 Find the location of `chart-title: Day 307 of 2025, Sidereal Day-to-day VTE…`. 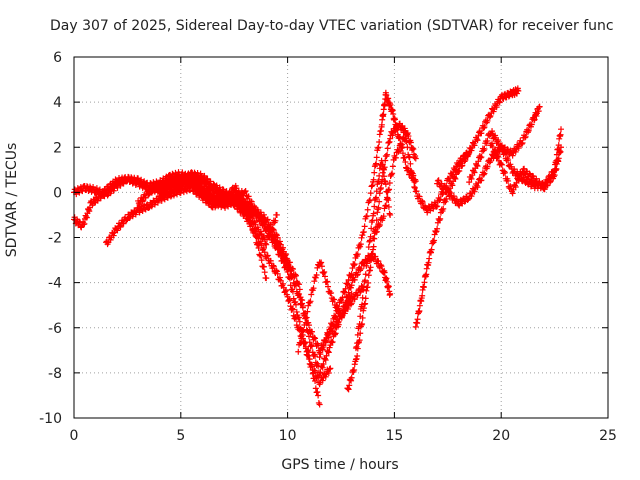

chart-title: Day 307 of 2025, Sidereal Day-to-day VTE… is located at coordinates (332, 26).